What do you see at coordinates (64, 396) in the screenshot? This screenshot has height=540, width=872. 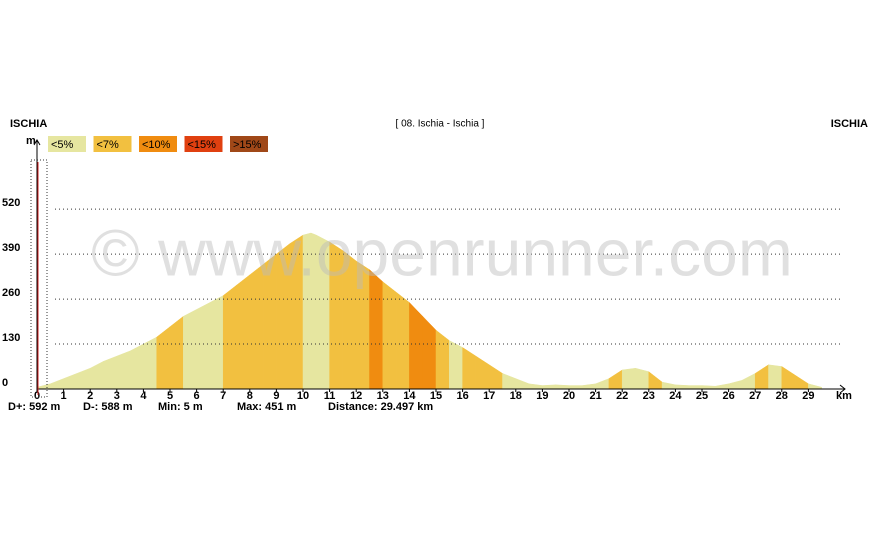 I see `x-tick-label: 1` at bounding box center [64, 396].